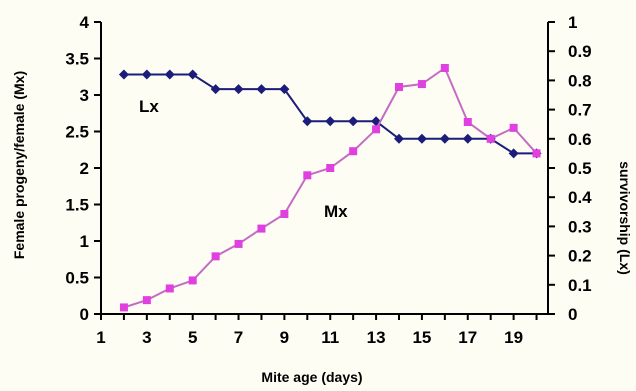  Describe the element at coordinates (19, 165) in the screenshot. I see `y-axis-left-title: Female progeny/female (Mx)` at that location.